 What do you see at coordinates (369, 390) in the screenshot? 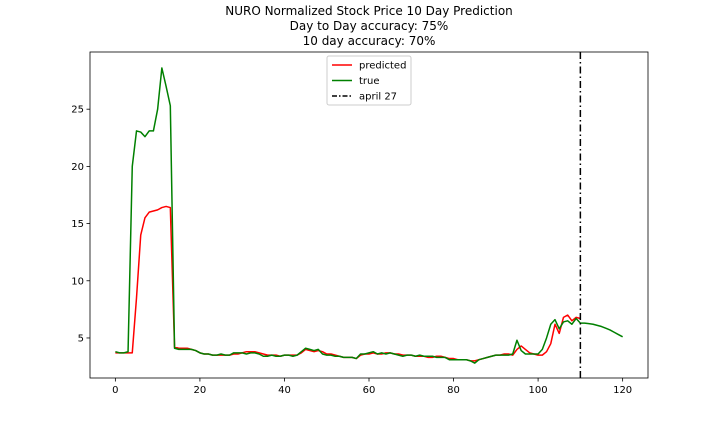
I see `x-tick-label: 60` at bounding box center [369, 390].